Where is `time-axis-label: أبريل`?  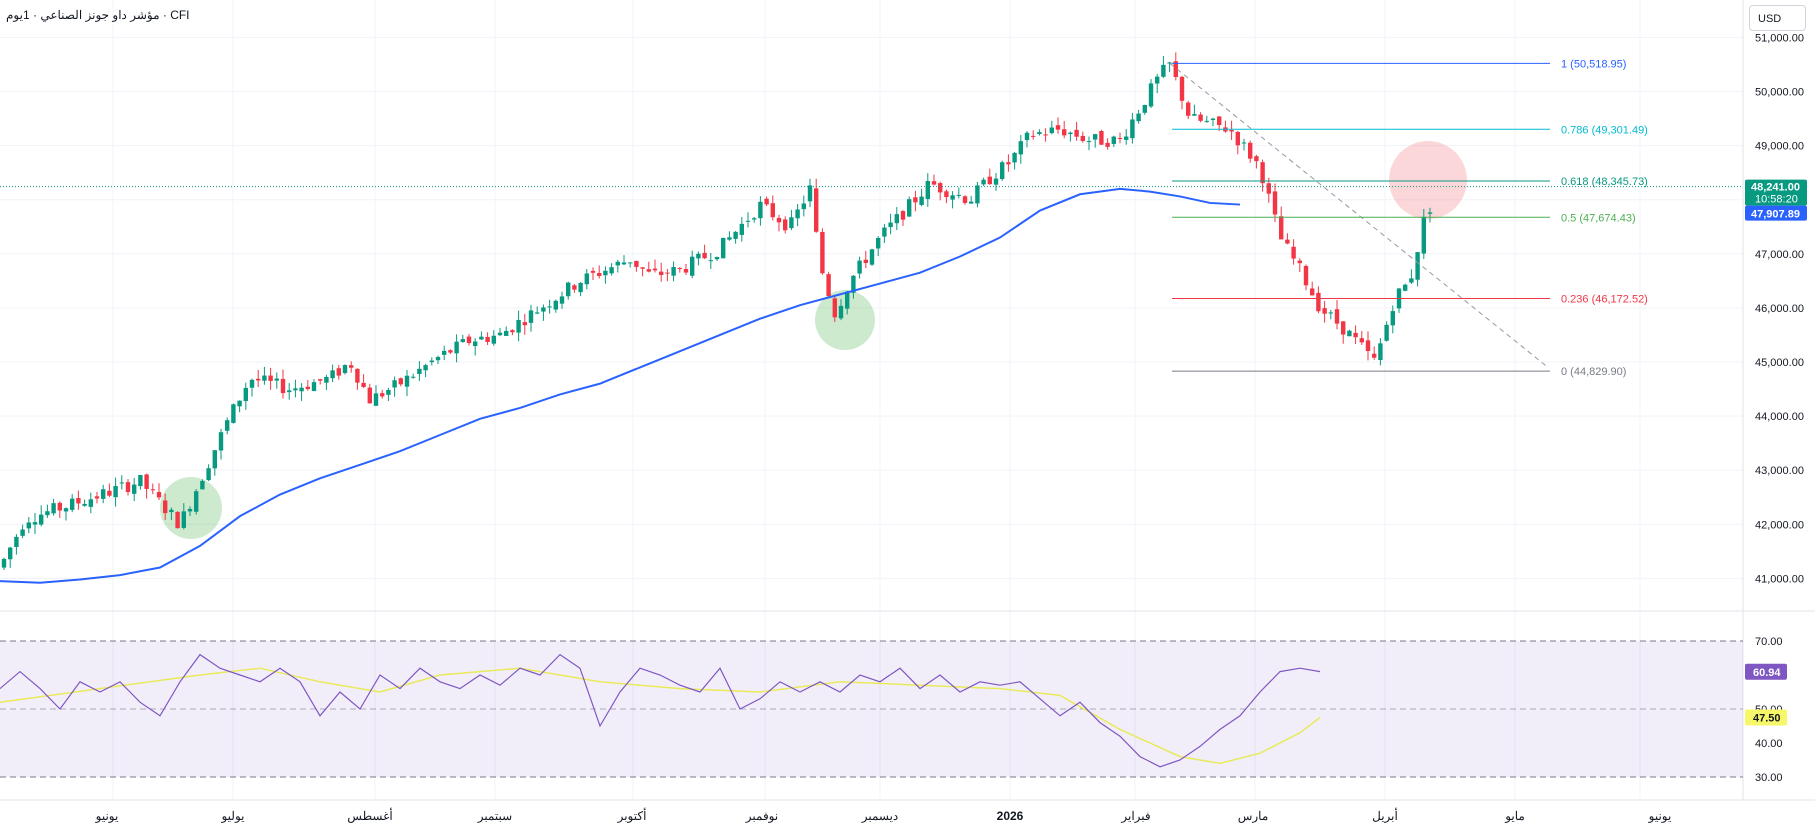
time-axis-label: أبريل is located at coordinates (1385, 815).